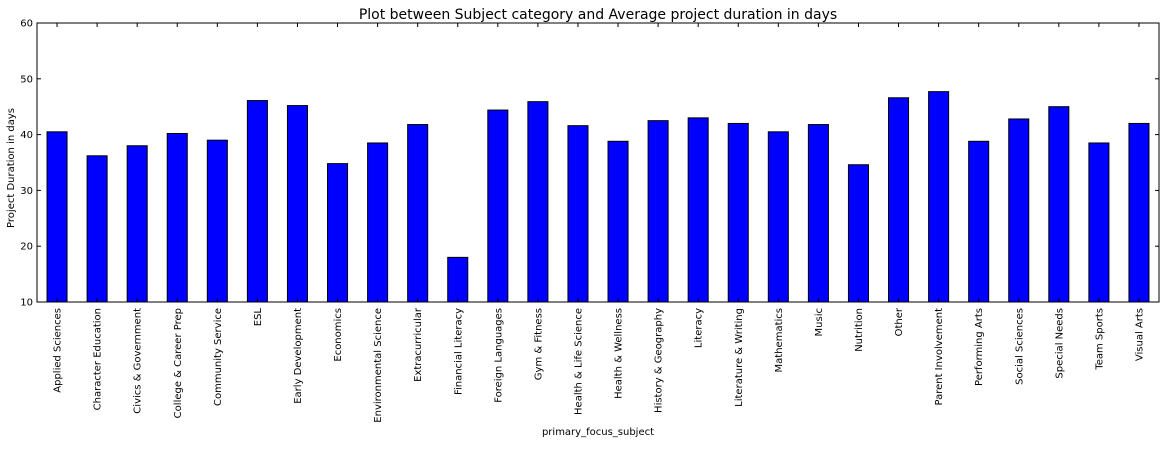  I want to click on x-tick-label: Extracurricular, so click(418, 344).